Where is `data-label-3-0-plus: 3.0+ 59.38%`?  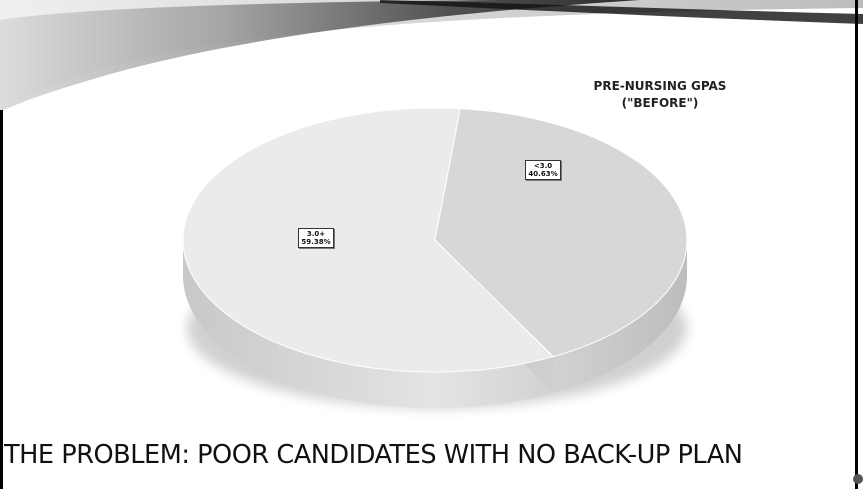
data-label-3-0-plus: 3.0+ 59.38% is located at coordinates (316, 238).